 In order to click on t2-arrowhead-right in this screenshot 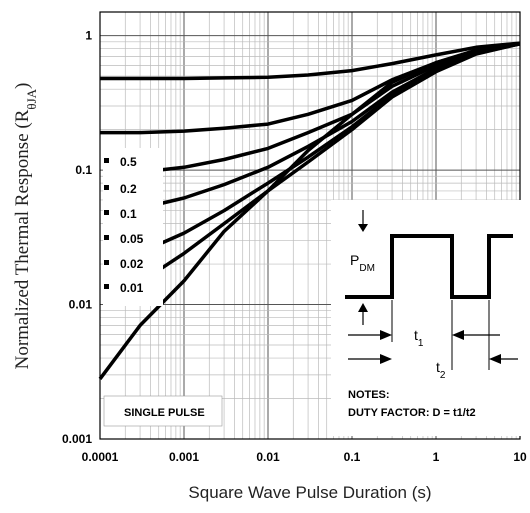, I will do `click(495, 359)`.